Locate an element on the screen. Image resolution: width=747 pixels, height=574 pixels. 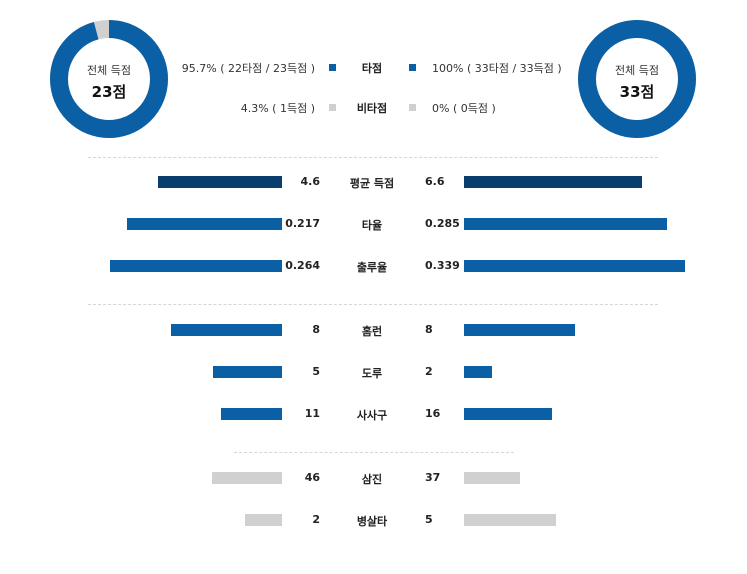
stat-left-value: 5 is located at coordinates (316, 371).